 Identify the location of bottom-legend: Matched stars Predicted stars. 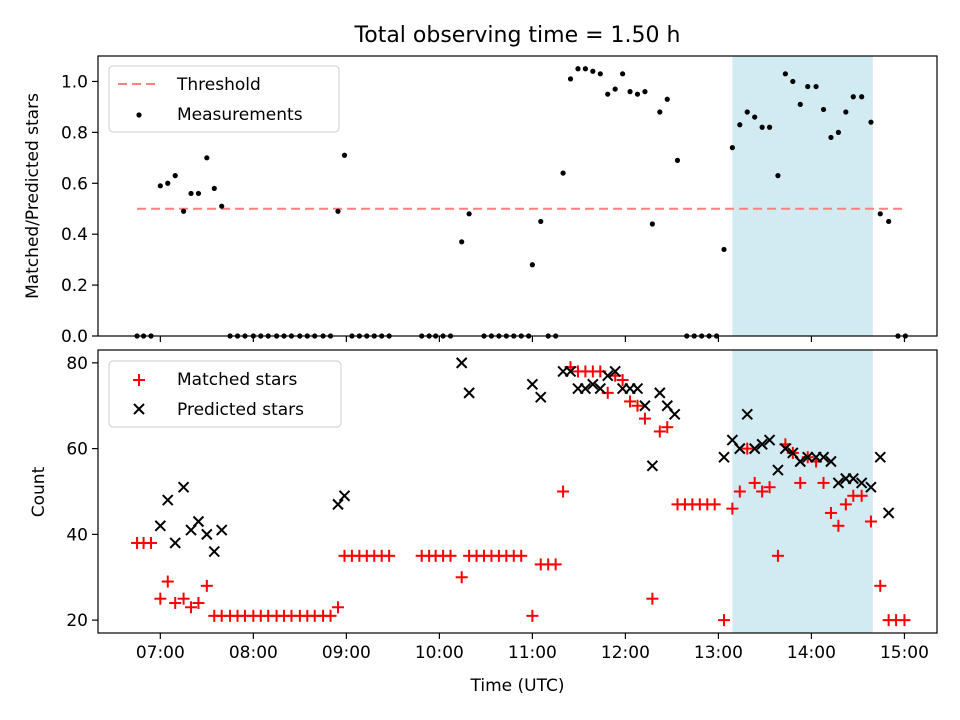
(225, 394).